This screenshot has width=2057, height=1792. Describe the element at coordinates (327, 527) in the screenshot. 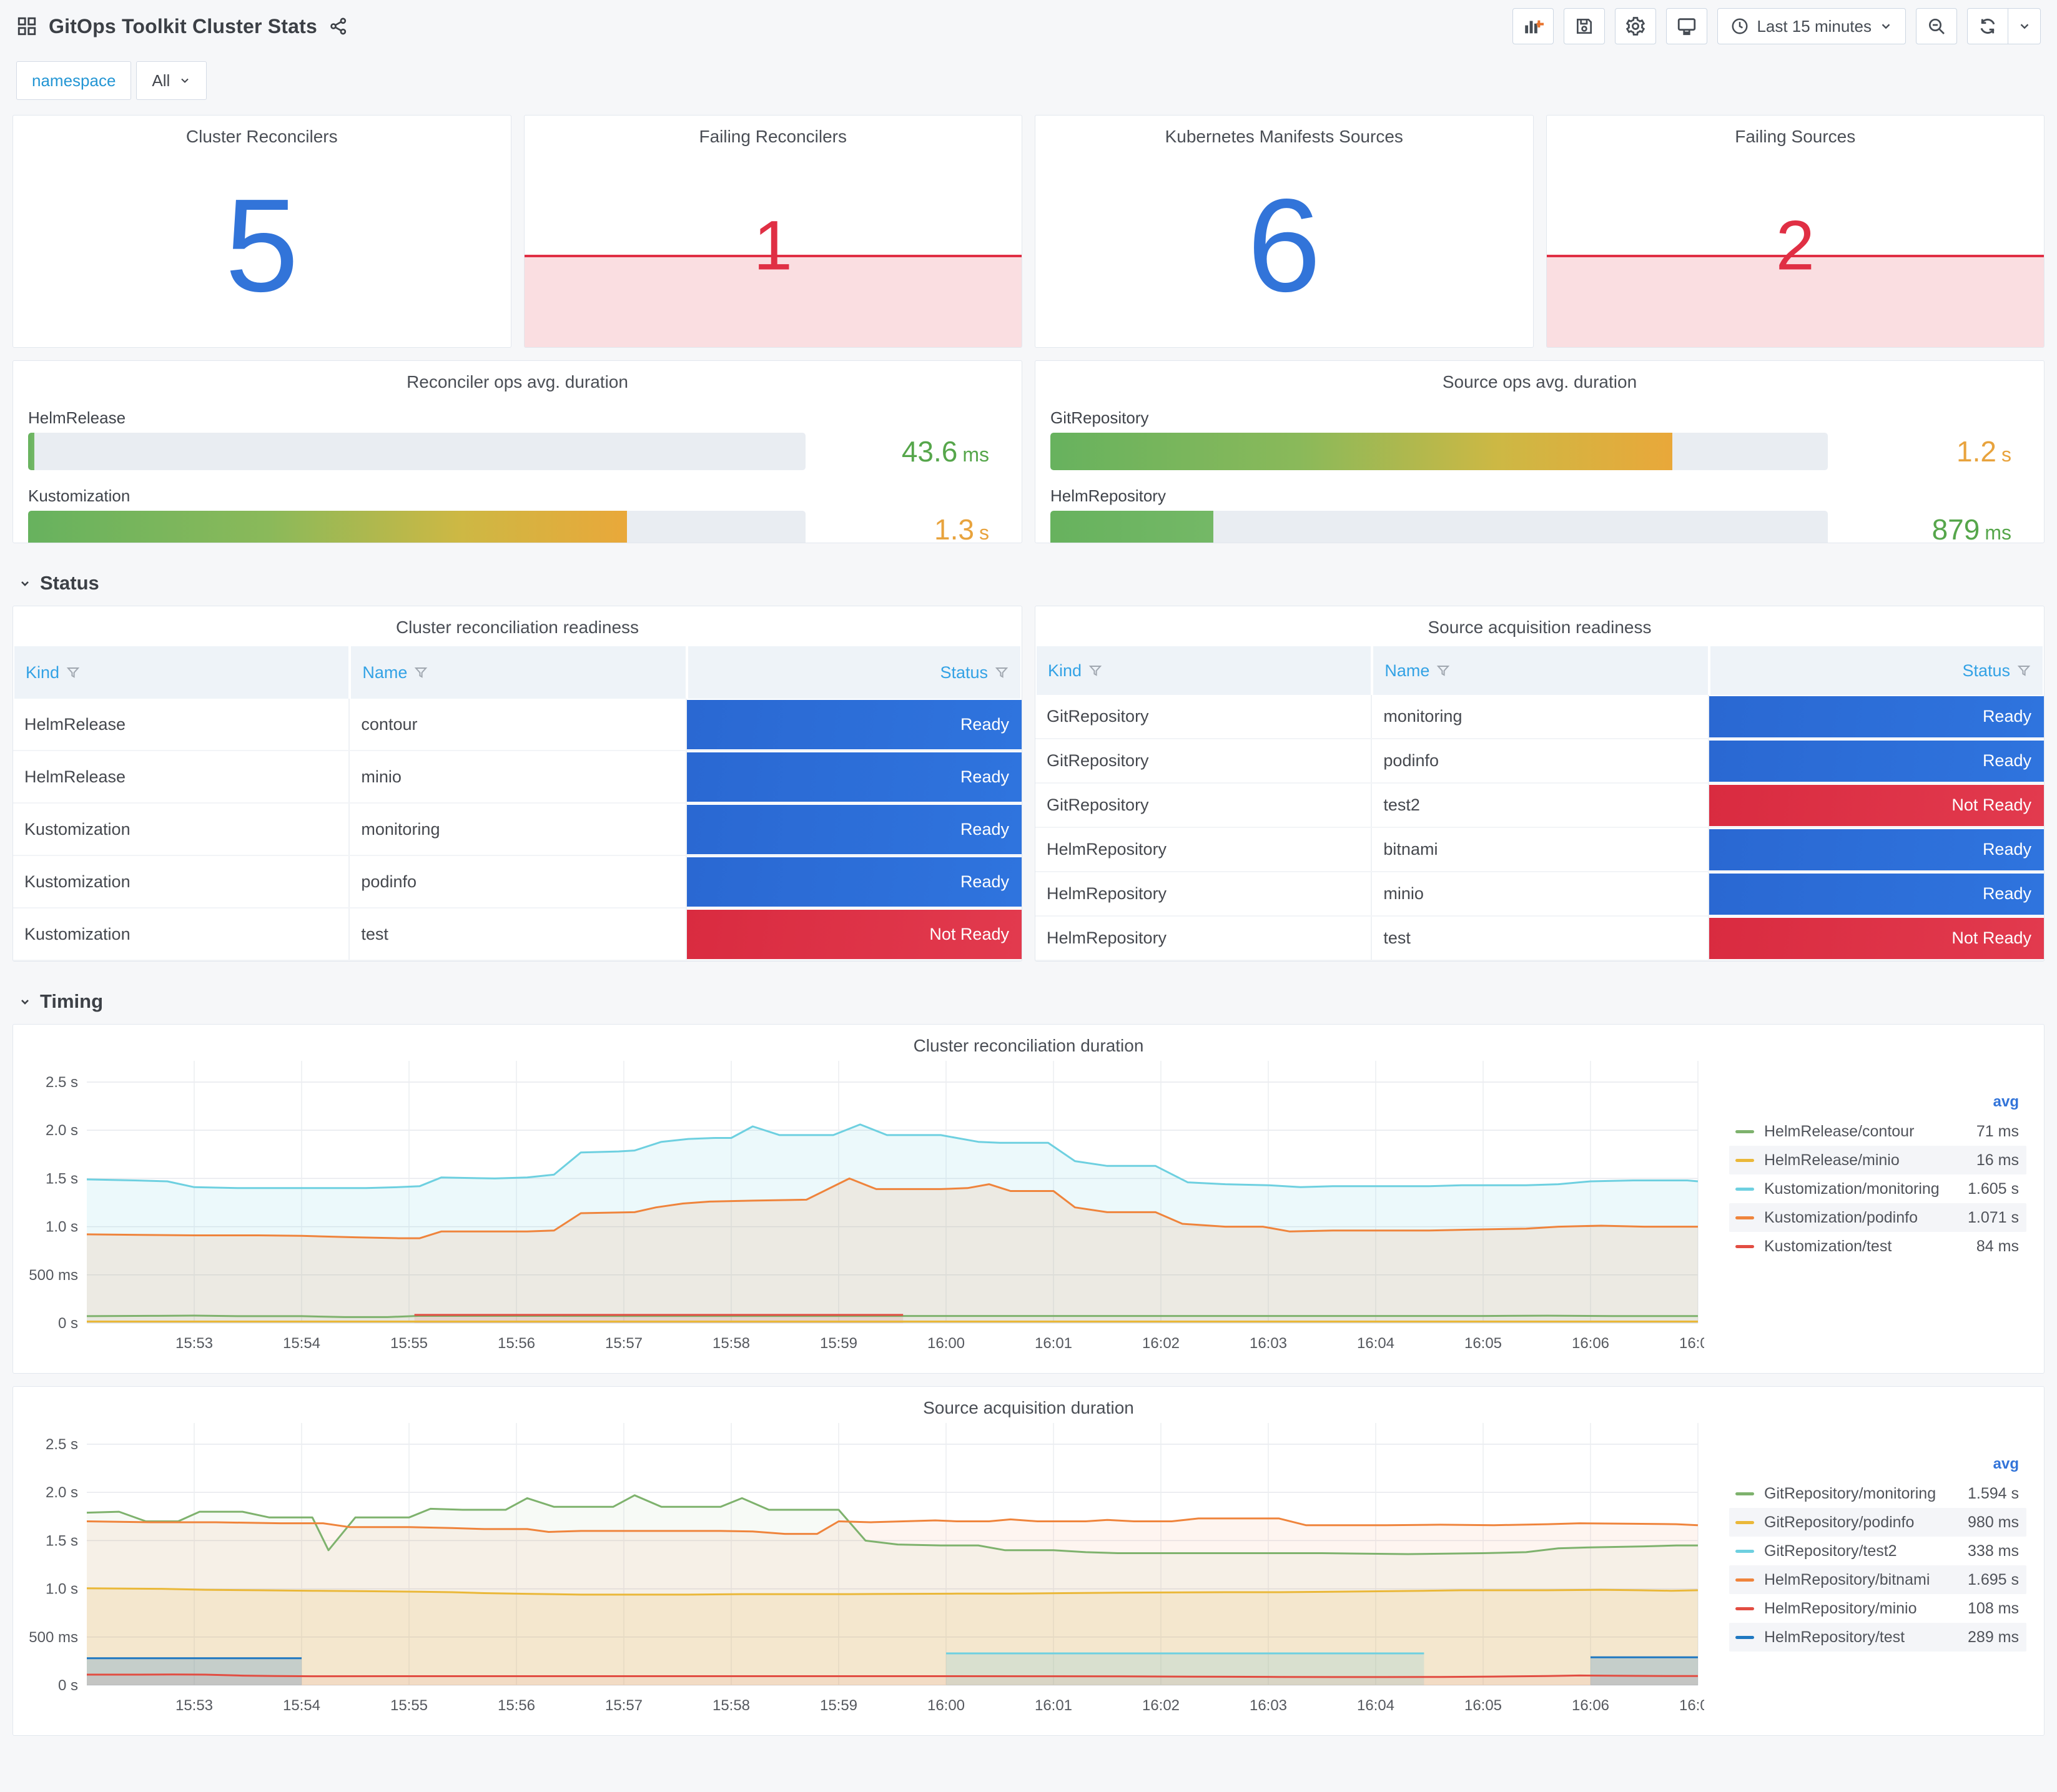

I see `bargauge-fill` at that location.